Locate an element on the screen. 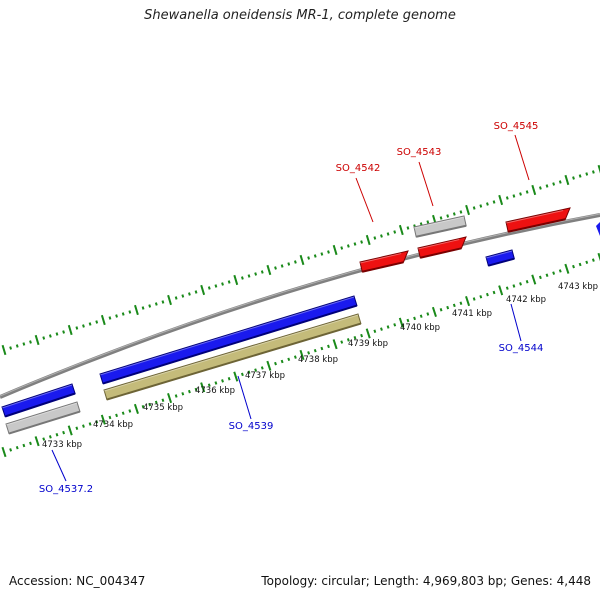 This screenshot has width=600, height=600. ruler-label: 4734 kbp is located at coordinates (113, 425).